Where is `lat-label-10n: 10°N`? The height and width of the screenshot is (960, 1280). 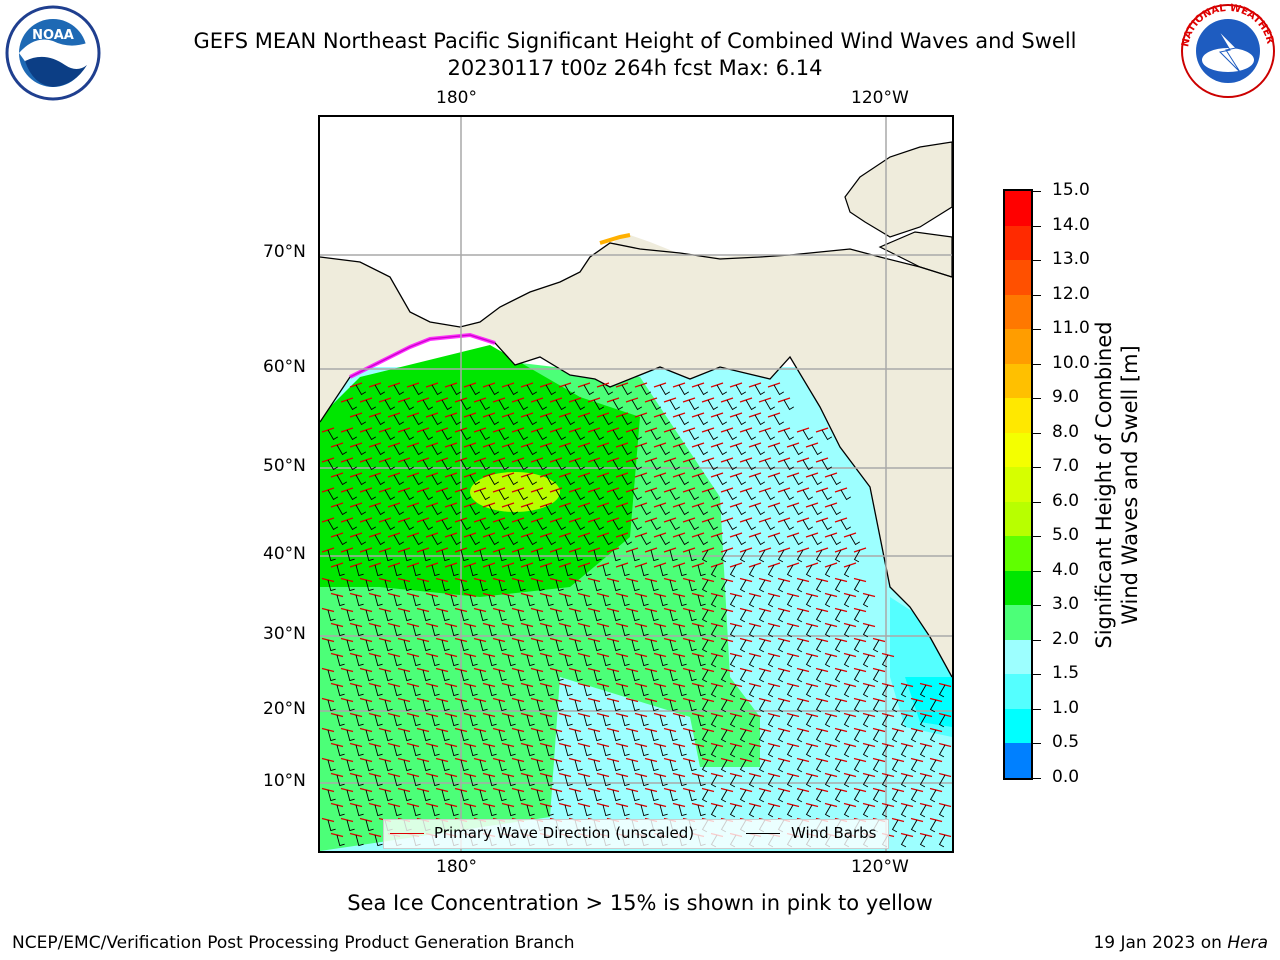
lat-label-10n: 10°N is located at coordinates (284, 781).